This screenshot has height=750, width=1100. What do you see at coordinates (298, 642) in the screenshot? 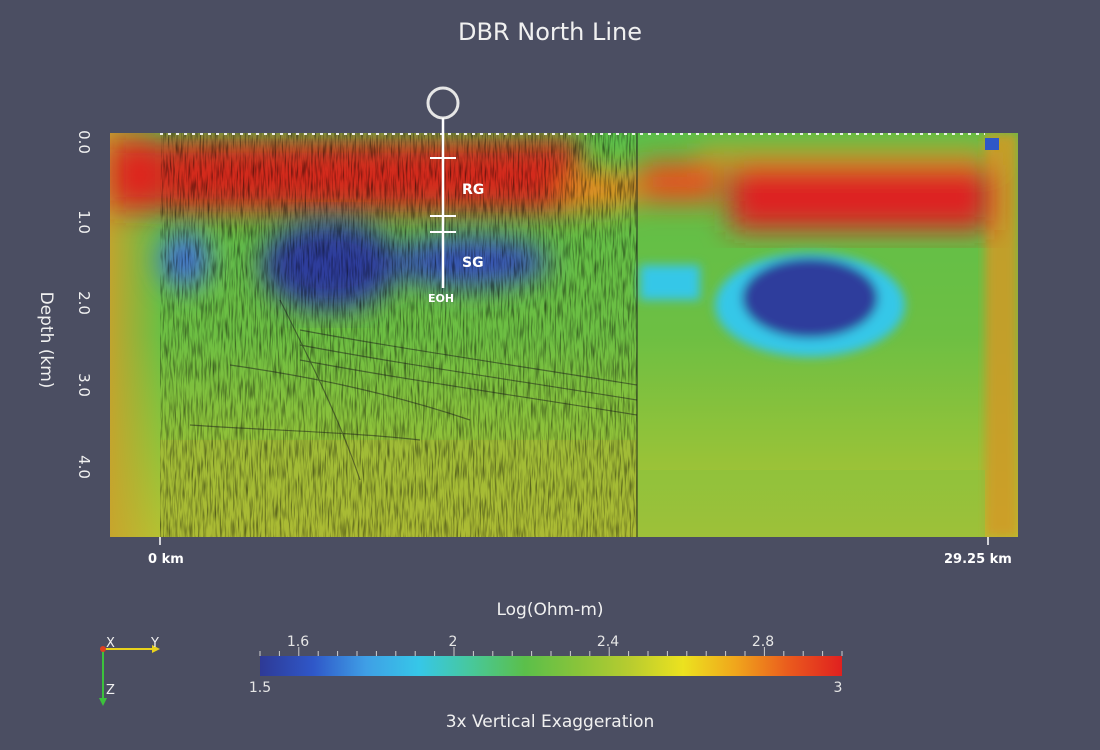
I see `colorbar-tick-label: 1.6` at bounding box center [298, 642].